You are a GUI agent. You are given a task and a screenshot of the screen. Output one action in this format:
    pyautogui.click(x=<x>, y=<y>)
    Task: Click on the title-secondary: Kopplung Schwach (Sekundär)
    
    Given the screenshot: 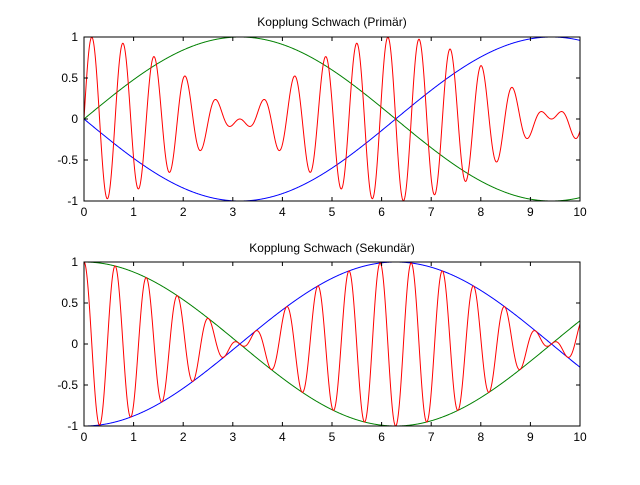 What is the action you would take?
    pyautogui.click(x=331, y=248)
    